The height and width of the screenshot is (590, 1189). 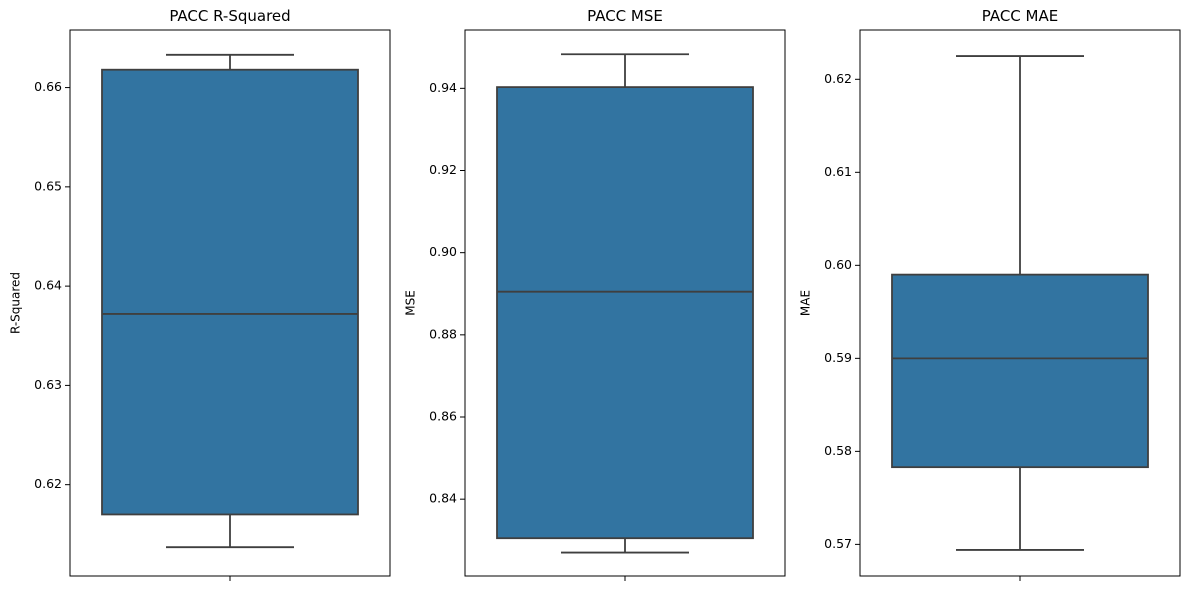 I want to click on chart-title: PACC MSE, so click(x=625, y=16).